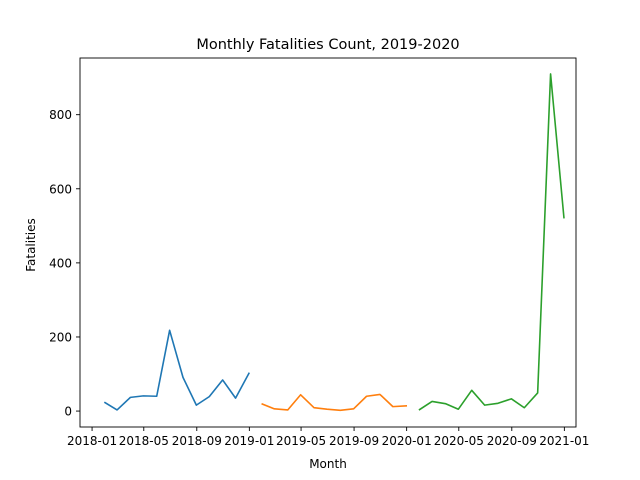 The width and height of the screenshot is (640, 480). Describe the element at coordinates (60, 189) in the screenshot. I see `y-tick-label: 600` at that location.